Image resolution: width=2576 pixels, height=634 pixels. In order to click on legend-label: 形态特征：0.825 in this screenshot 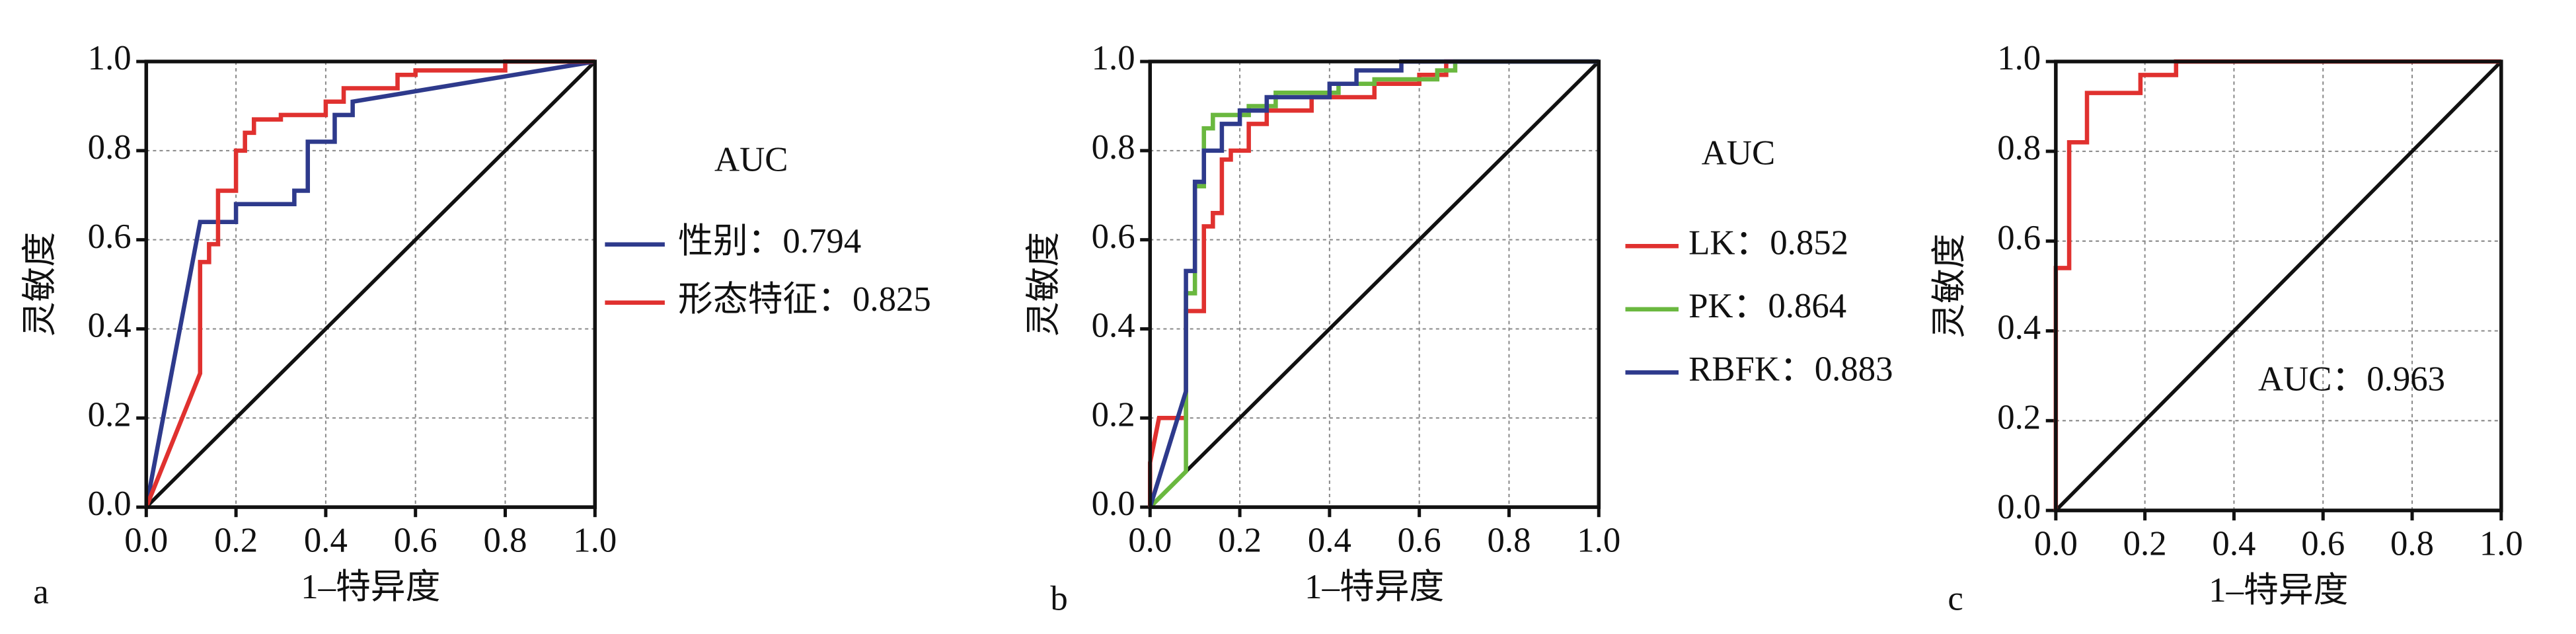, I will do `click(805, 299)`.